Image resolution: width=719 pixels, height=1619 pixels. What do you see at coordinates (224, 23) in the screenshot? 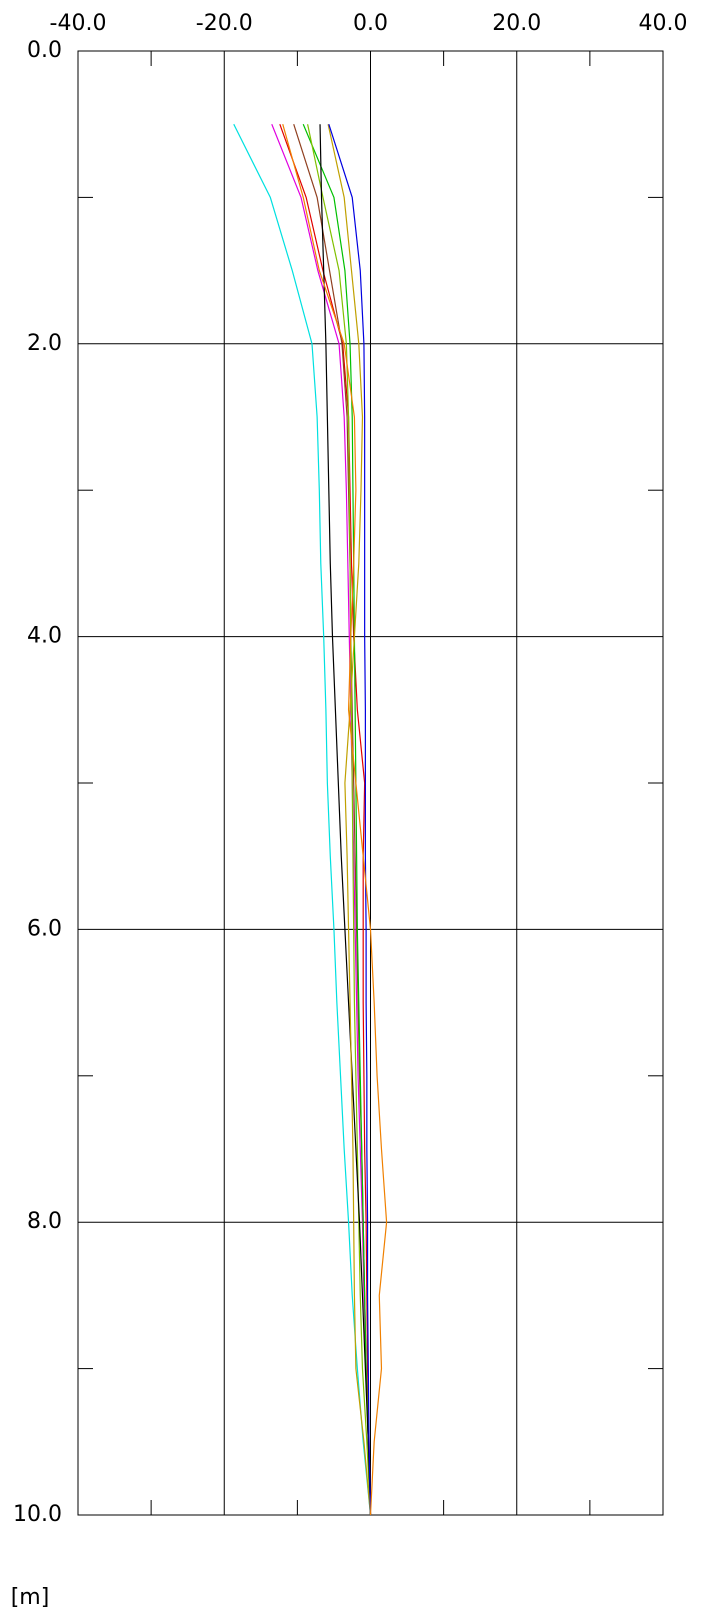
I see `x-tick-label: -20.0` at bounding box center [224, 23].